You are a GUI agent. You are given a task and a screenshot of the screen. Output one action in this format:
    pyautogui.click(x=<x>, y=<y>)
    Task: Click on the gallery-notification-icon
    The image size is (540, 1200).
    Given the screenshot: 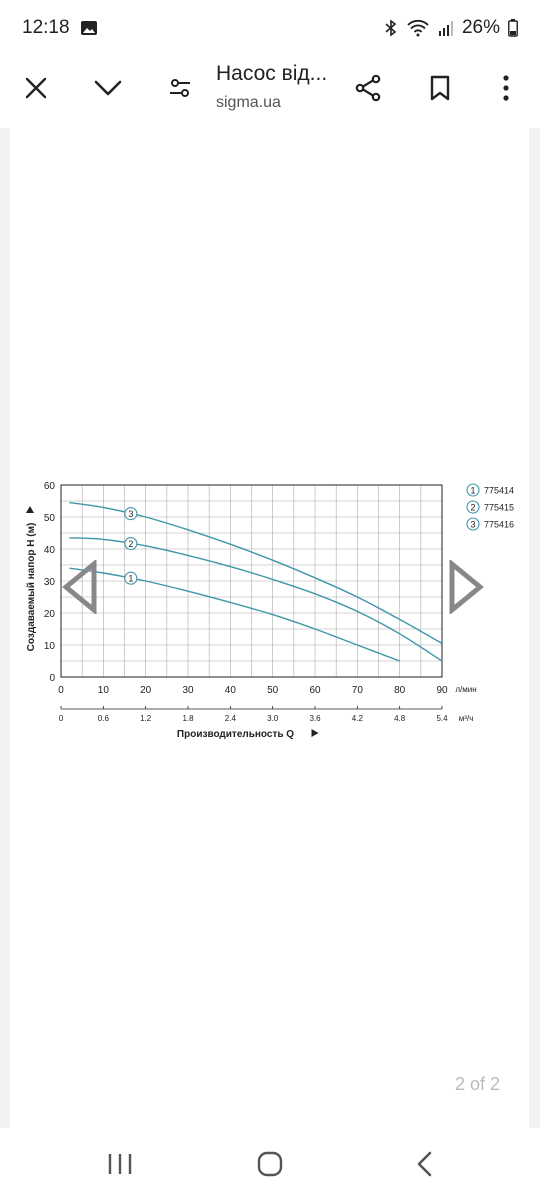 What is the action you would take?
    pyautogui.click(x=88, y=28)
    